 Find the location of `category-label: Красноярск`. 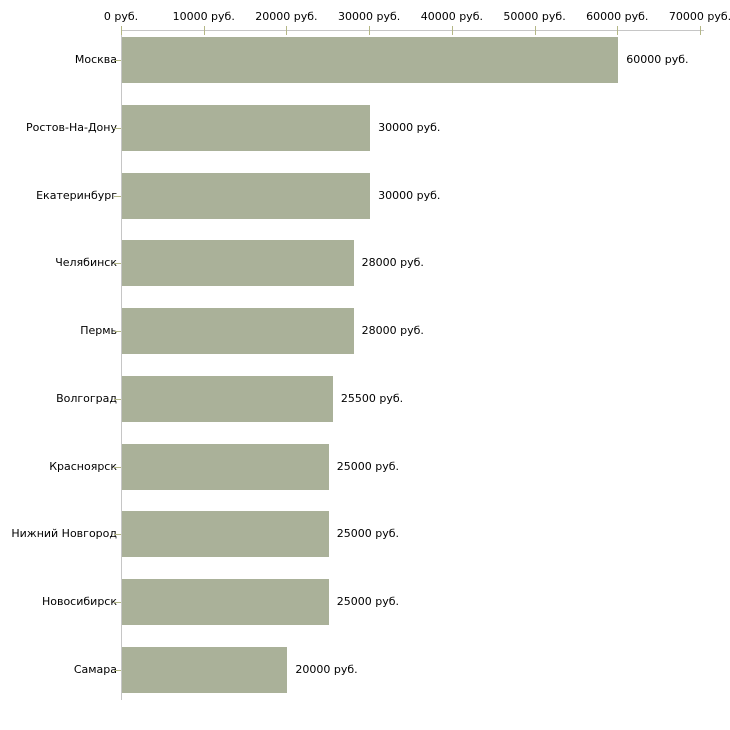

category-label: Красноярск is located at coordinates (83, 466).